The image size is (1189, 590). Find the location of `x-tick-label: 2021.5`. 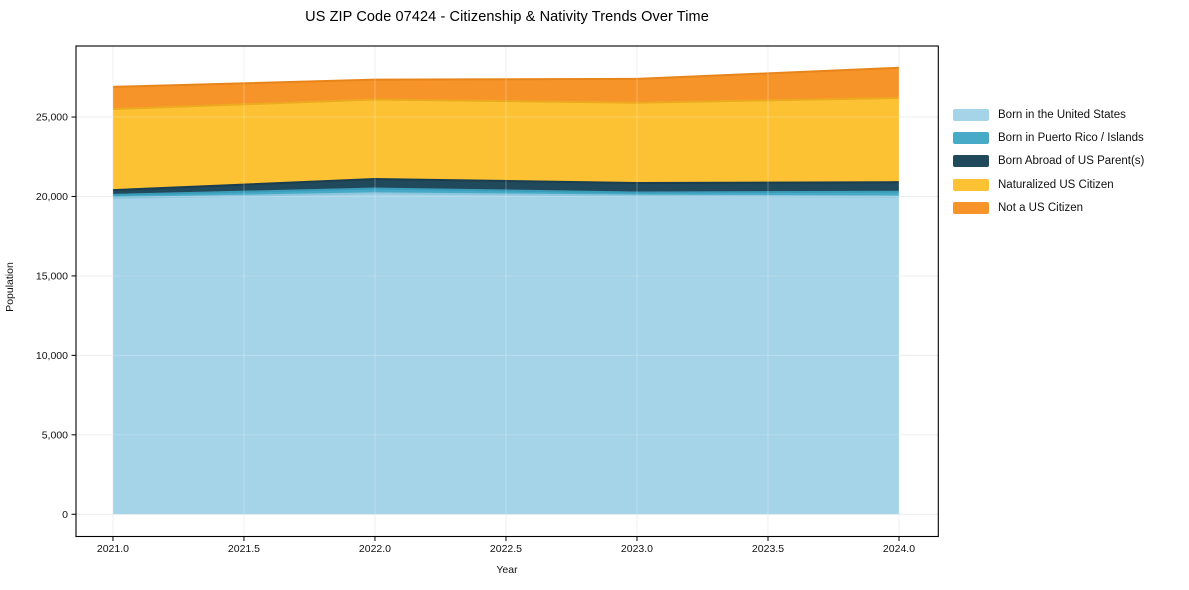

x-tick-label: 2021.5 is located at coordinates (244, 549).